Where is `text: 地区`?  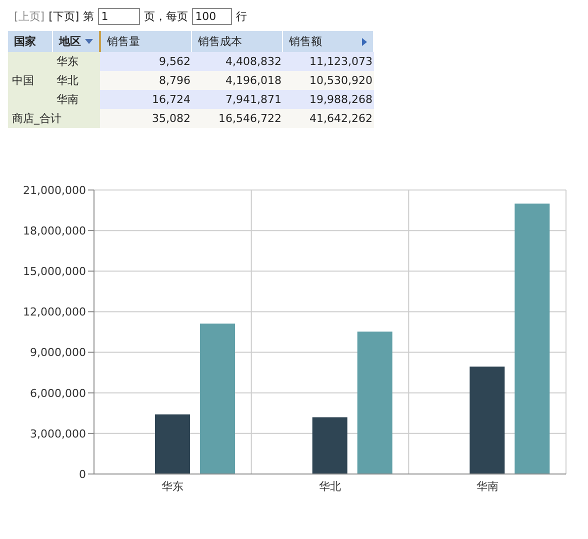 text: 地区 is located at coordinates (76, 41).